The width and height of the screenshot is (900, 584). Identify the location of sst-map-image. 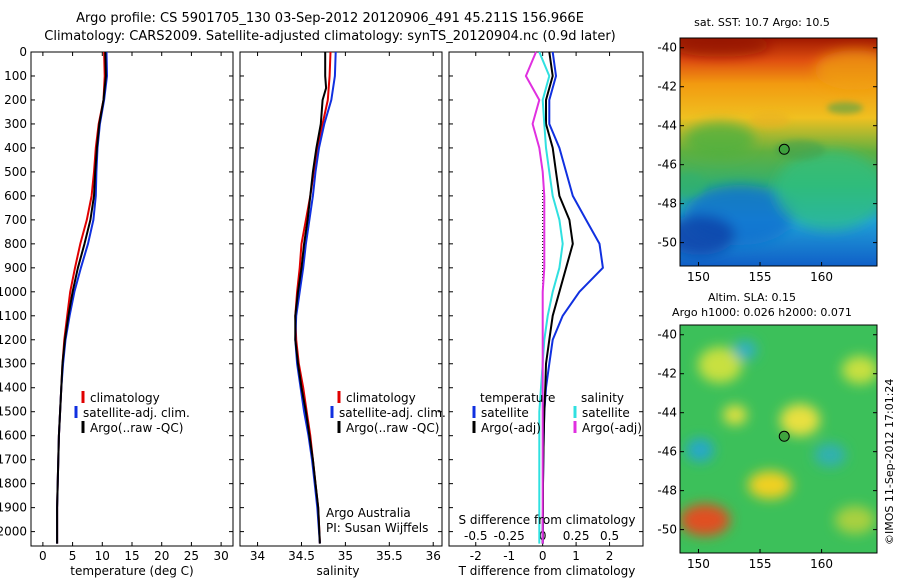
(778, 152).